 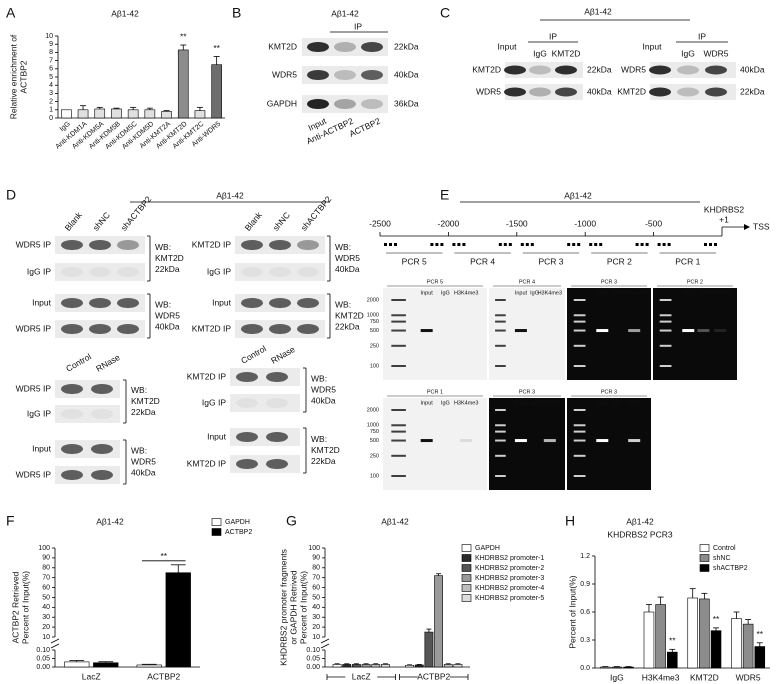 What do you see at coordinates (722, 558) in the screenshot?
I see `legend-label: shNC` at bounding box center [722, 558].